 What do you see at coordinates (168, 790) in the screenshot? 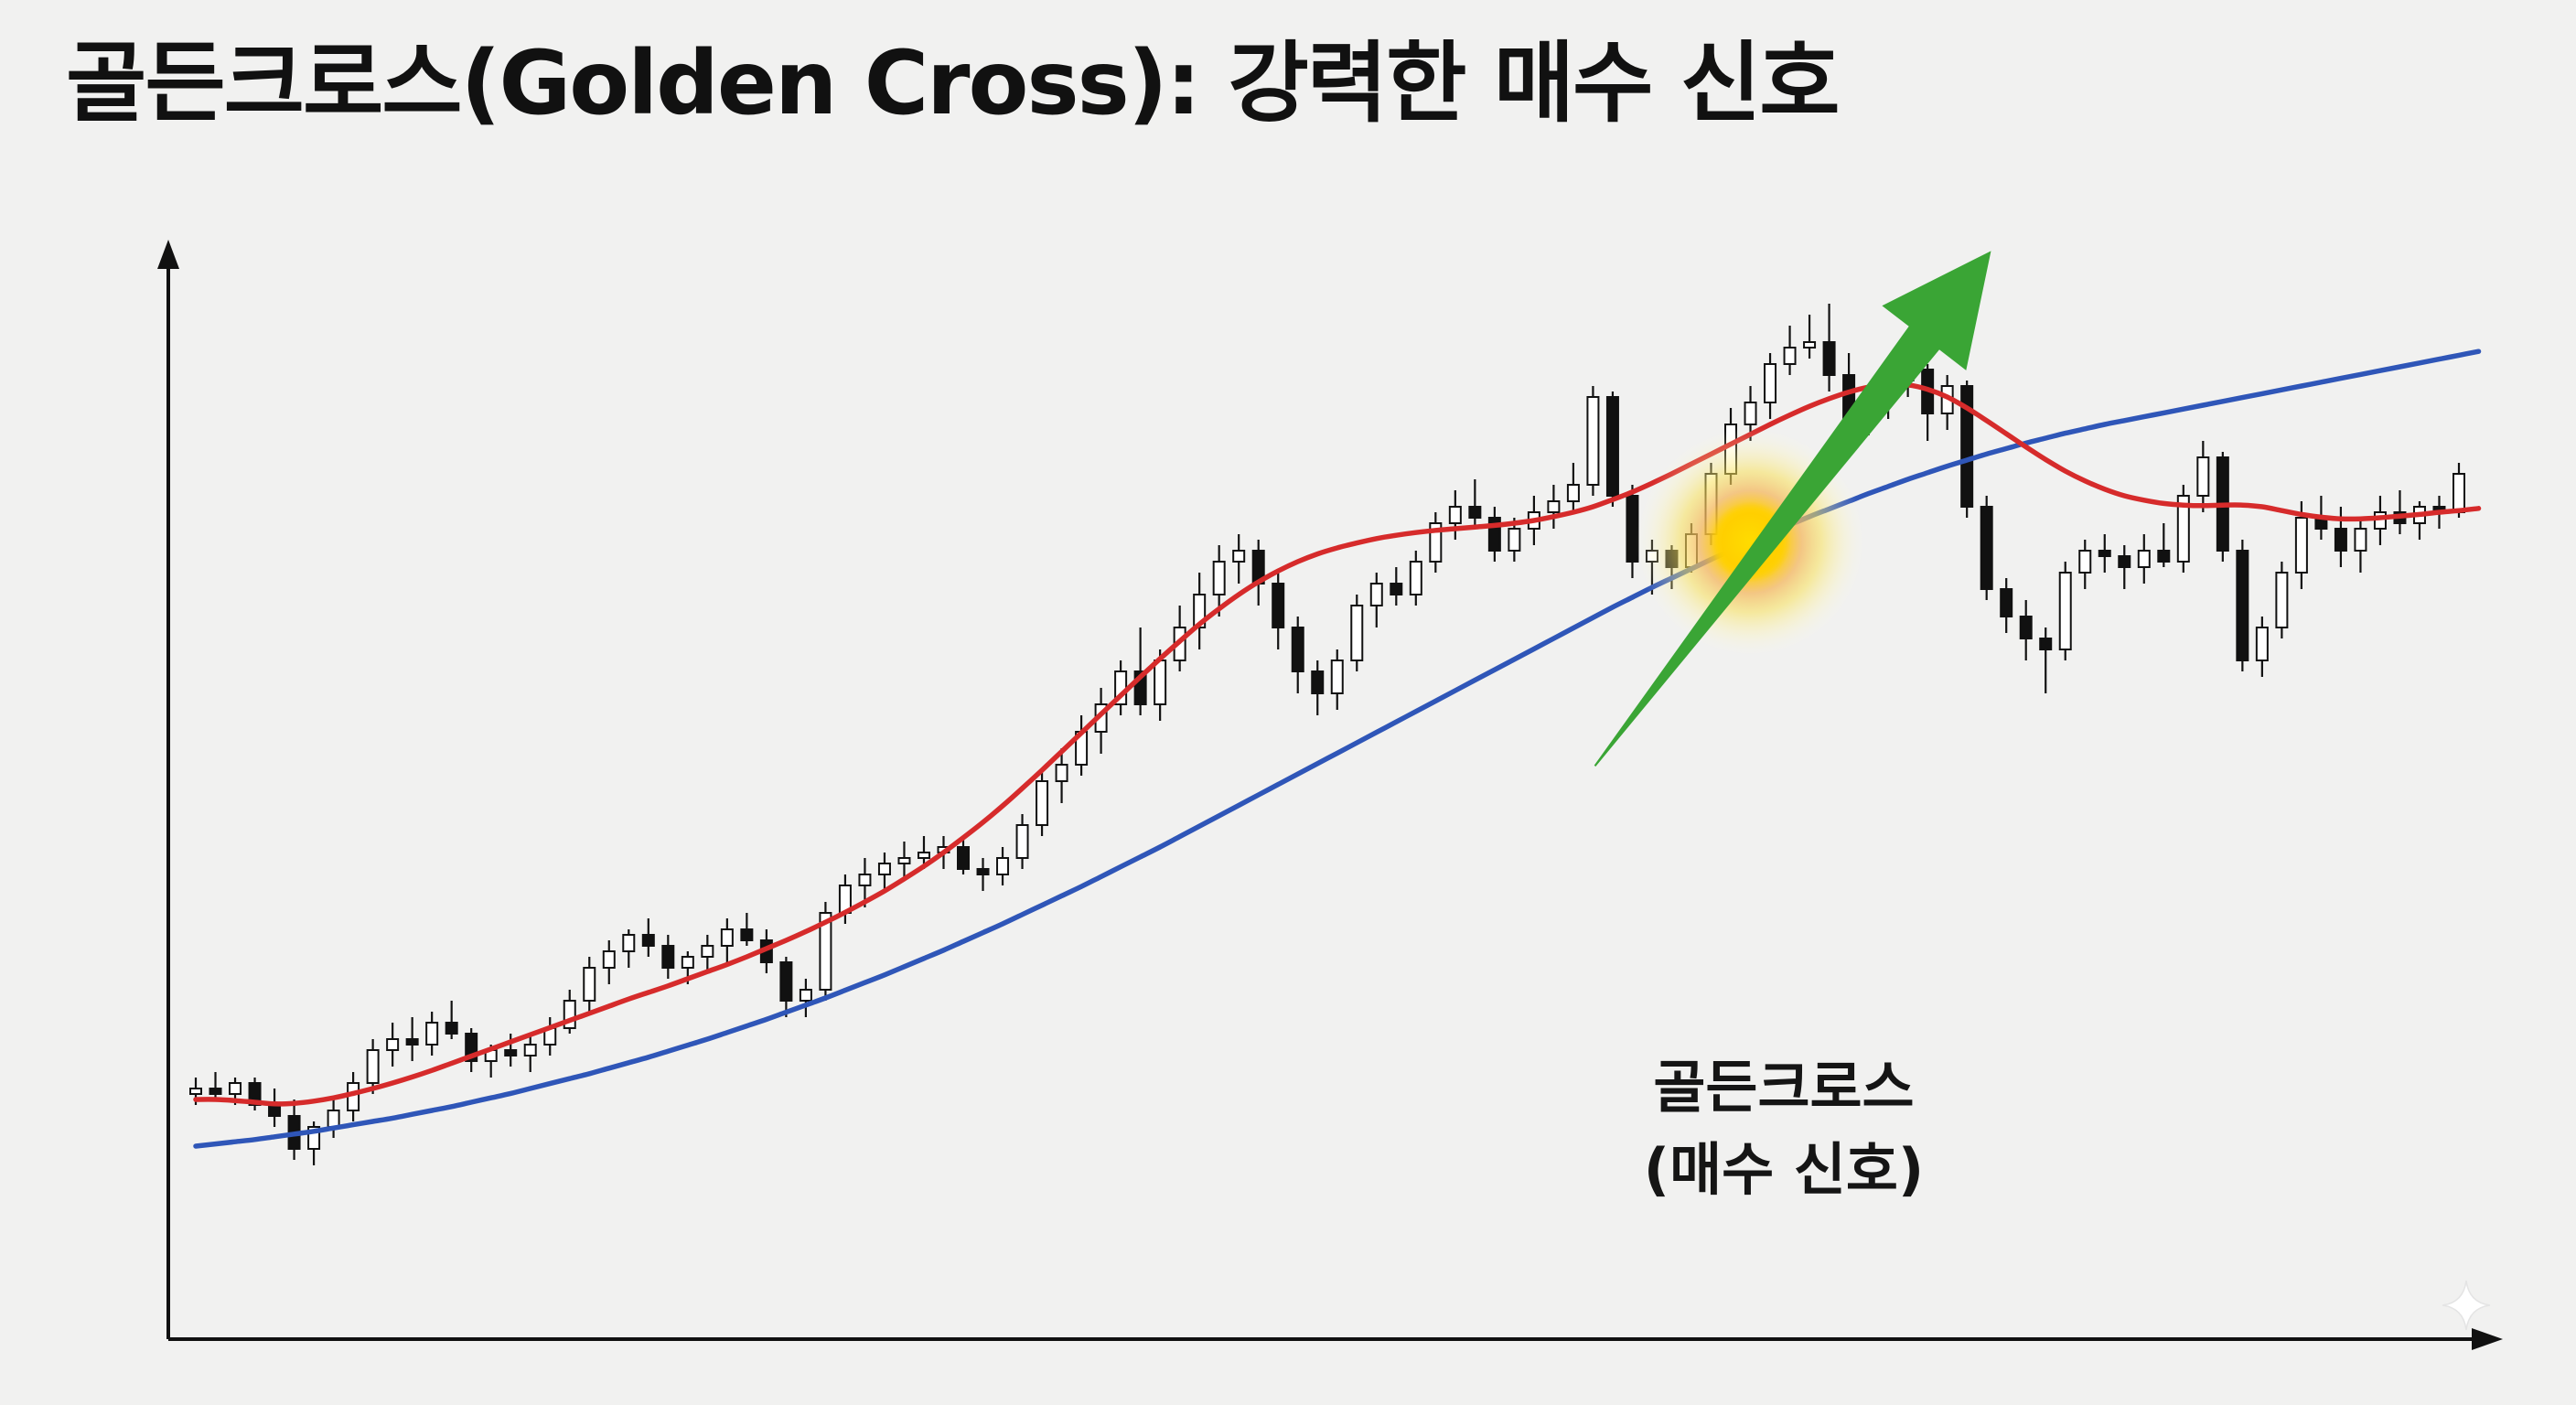
I see `y-axis` at bounding box center [168, 790].